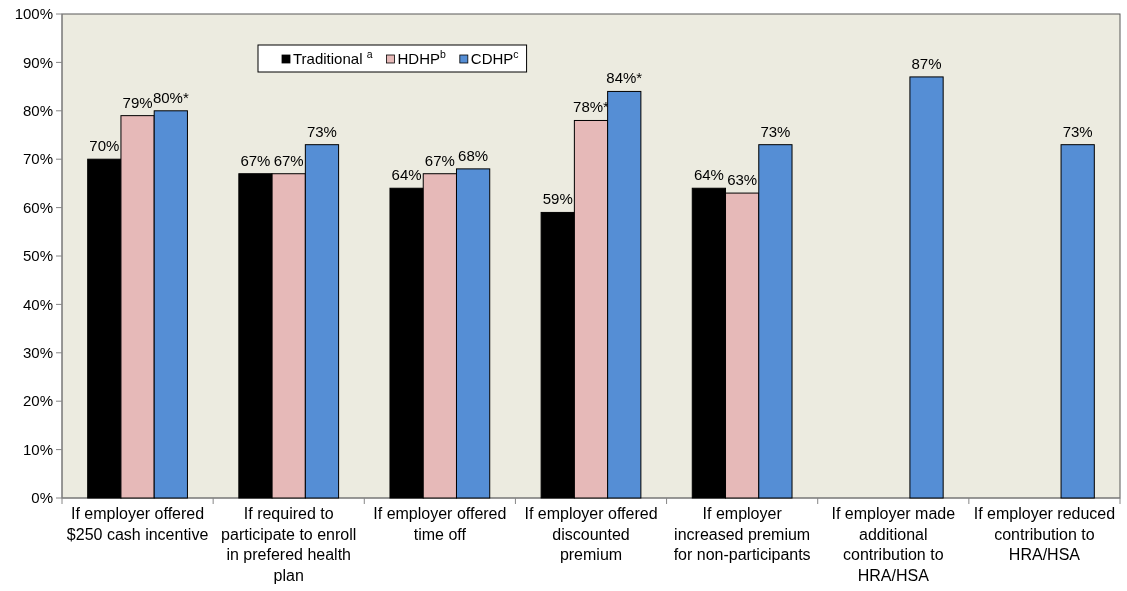  What do you see at coordinates (137, 524) in the screenshot?
I see `x-tick-label: If employer offered $250 cash incentive` at bounding box center [137, 524].